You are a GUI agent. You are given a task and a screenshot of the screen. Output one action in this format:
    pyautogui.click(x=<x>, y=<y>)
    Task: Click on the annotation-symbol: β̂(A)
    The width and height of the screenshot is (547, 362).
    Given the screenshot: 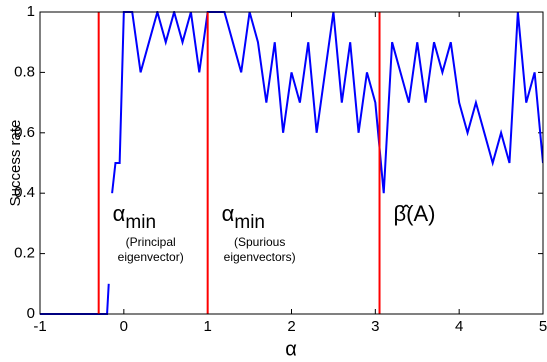 What is the action you would take?
    pyautogui.click(x=415, y=213)
    